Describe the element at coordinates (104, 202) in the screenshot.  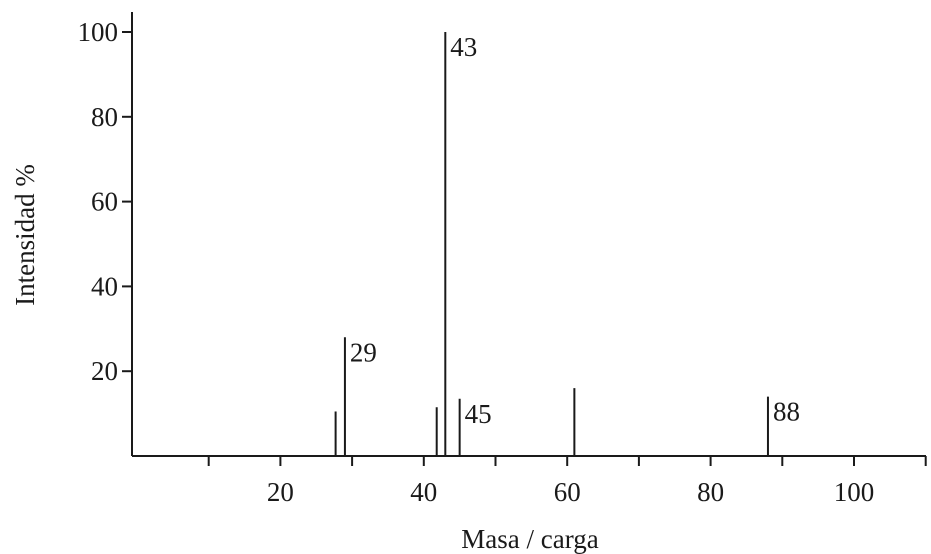
I see `y-tick-label: 60` at that location.